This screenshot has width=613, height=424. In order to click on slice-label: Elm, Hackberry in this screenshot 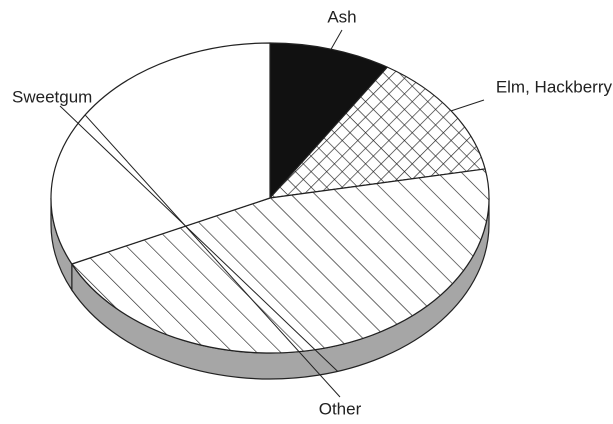, I will do `click(554, 86)`.